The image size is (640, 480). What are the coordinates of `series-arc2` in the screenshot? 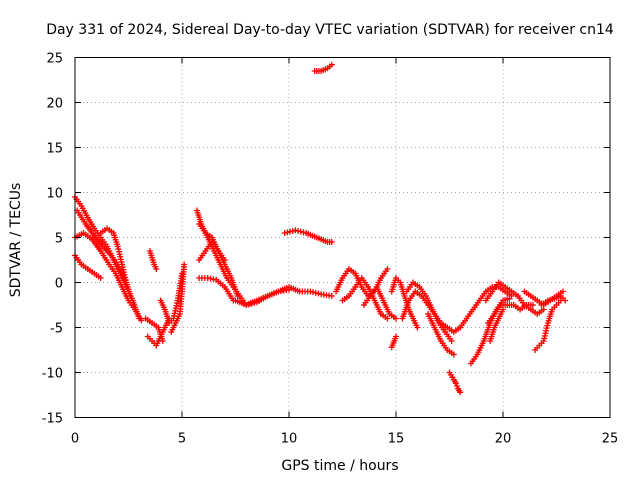 It's located at (108, 277).